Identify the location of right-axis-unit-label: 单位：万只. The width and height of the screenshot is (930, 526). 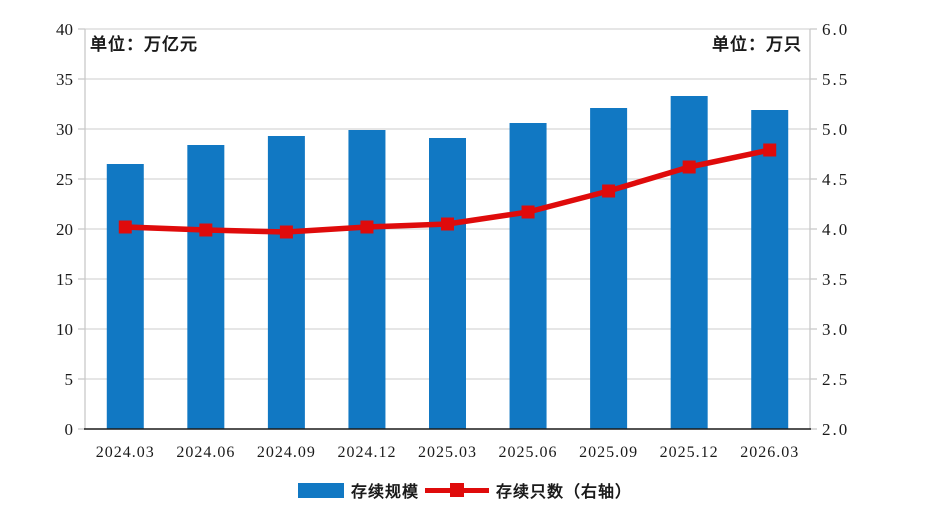
(757, 44).